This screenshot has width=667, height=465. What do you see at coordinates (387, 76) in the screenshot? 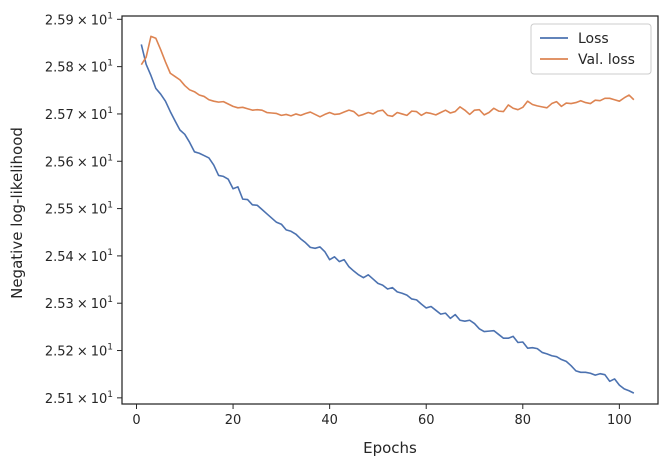
I see `series-line-val-loss` at bounding box center [387, 76].